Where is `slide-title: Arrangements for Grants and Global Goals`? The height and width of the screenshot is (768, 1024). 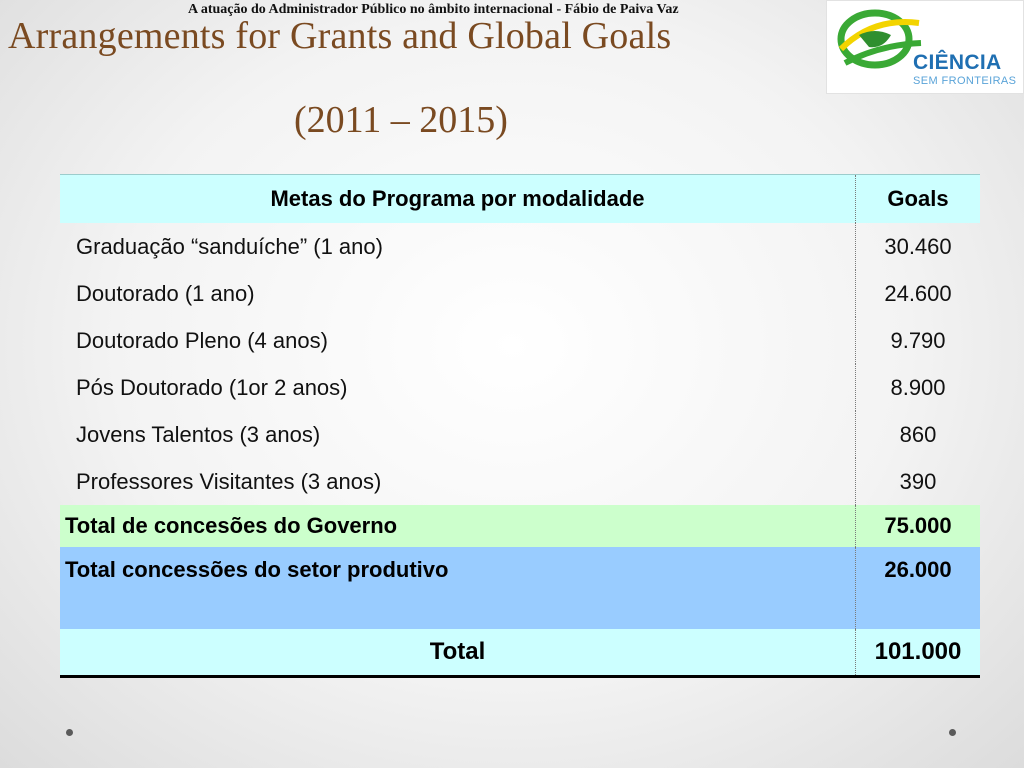
slide-title: Arrangements for Grants and Global Goals is located at coordinates (340, 36).